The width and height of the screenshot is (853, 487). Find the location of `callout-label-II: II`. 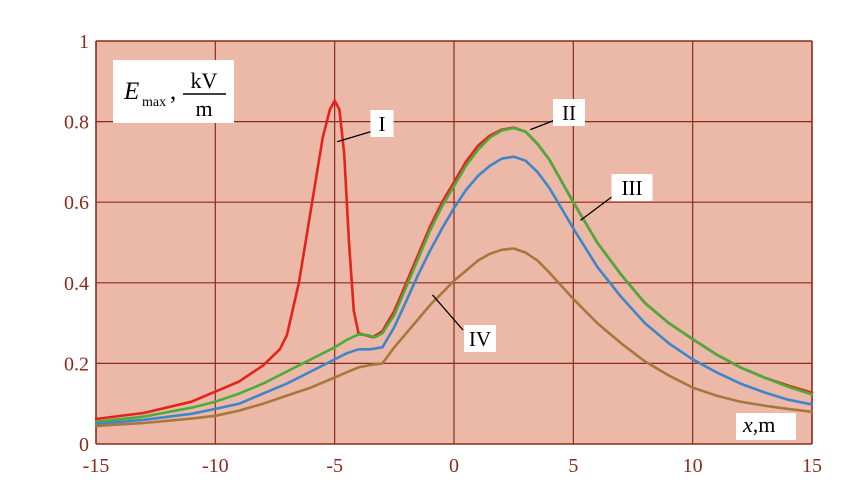

callout-label-II: II is located at coordinates (569, 113).